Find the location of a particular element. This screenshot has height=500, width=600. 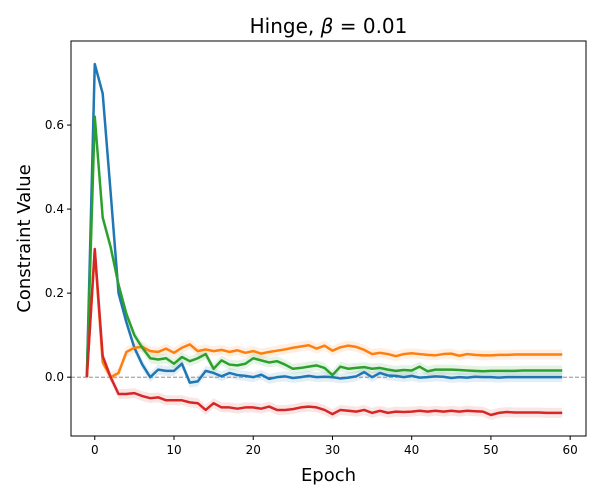

x-tick-label: 20 is located at coordinates (253, 450).